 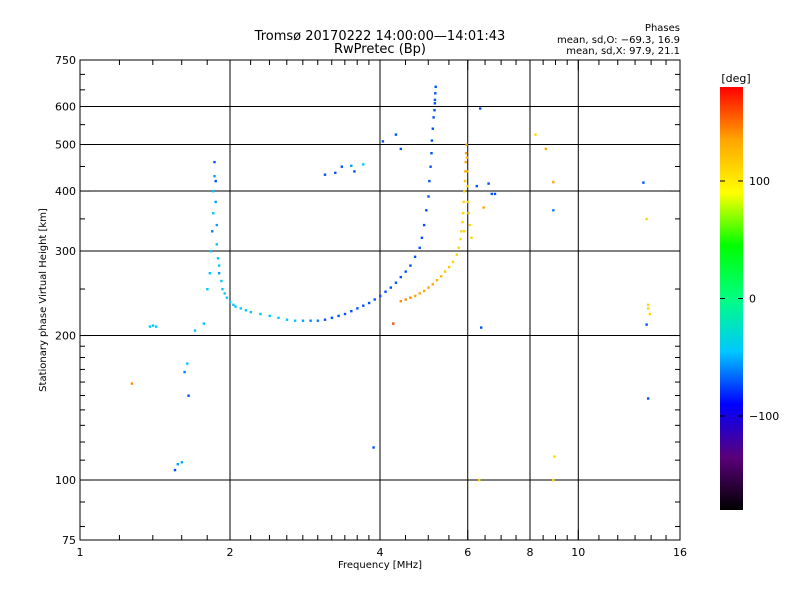 I want to click on x-axis-title: Frequency [MHz], so click(x=380, y=565).